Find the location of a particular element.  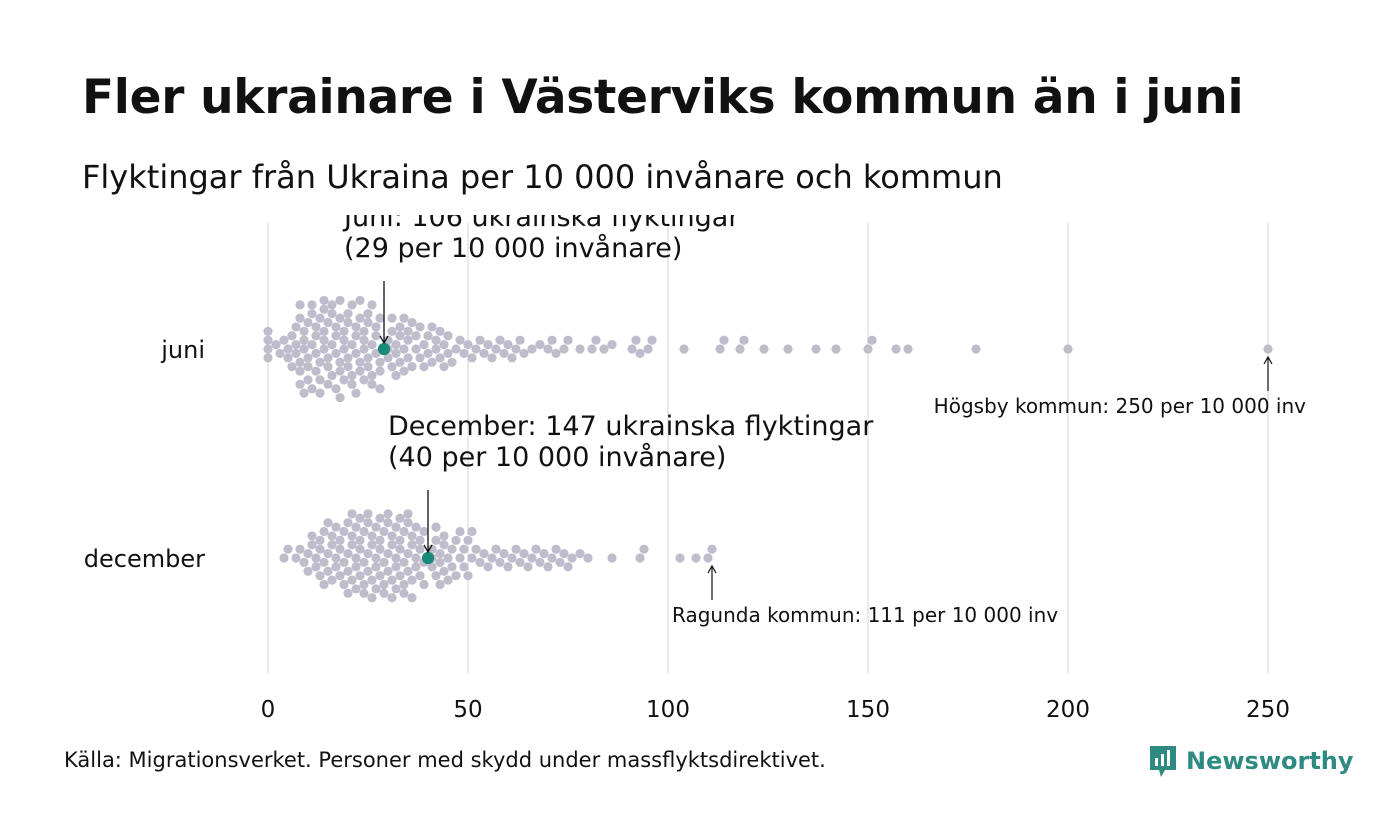

highlight-label: December: 147 ukrainska flyktingar is located at coordinates (631, 426).